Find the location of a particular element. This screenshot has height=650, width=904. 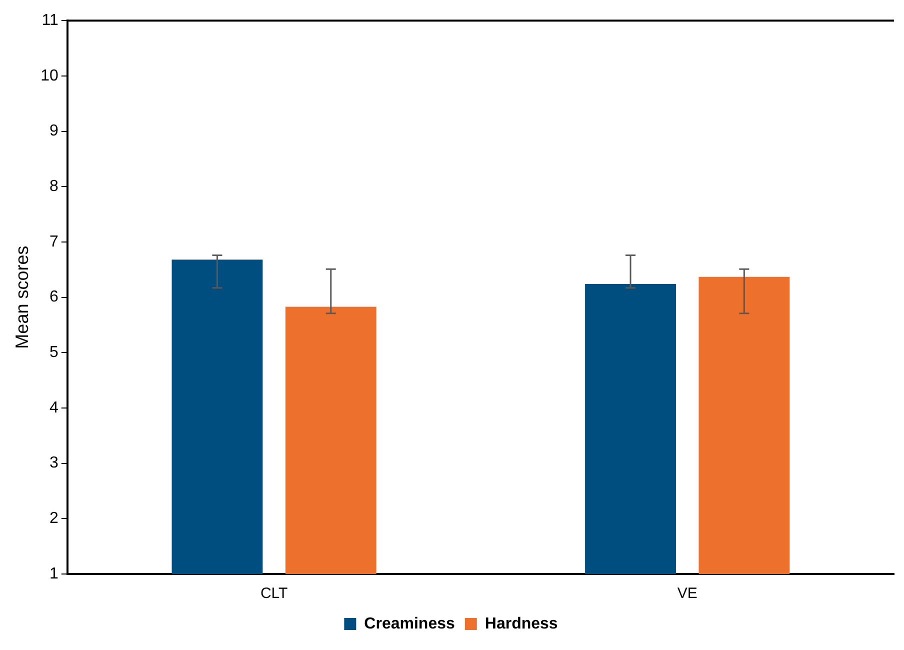

y-tick-label: 10 is located at coordinates (49, 75).